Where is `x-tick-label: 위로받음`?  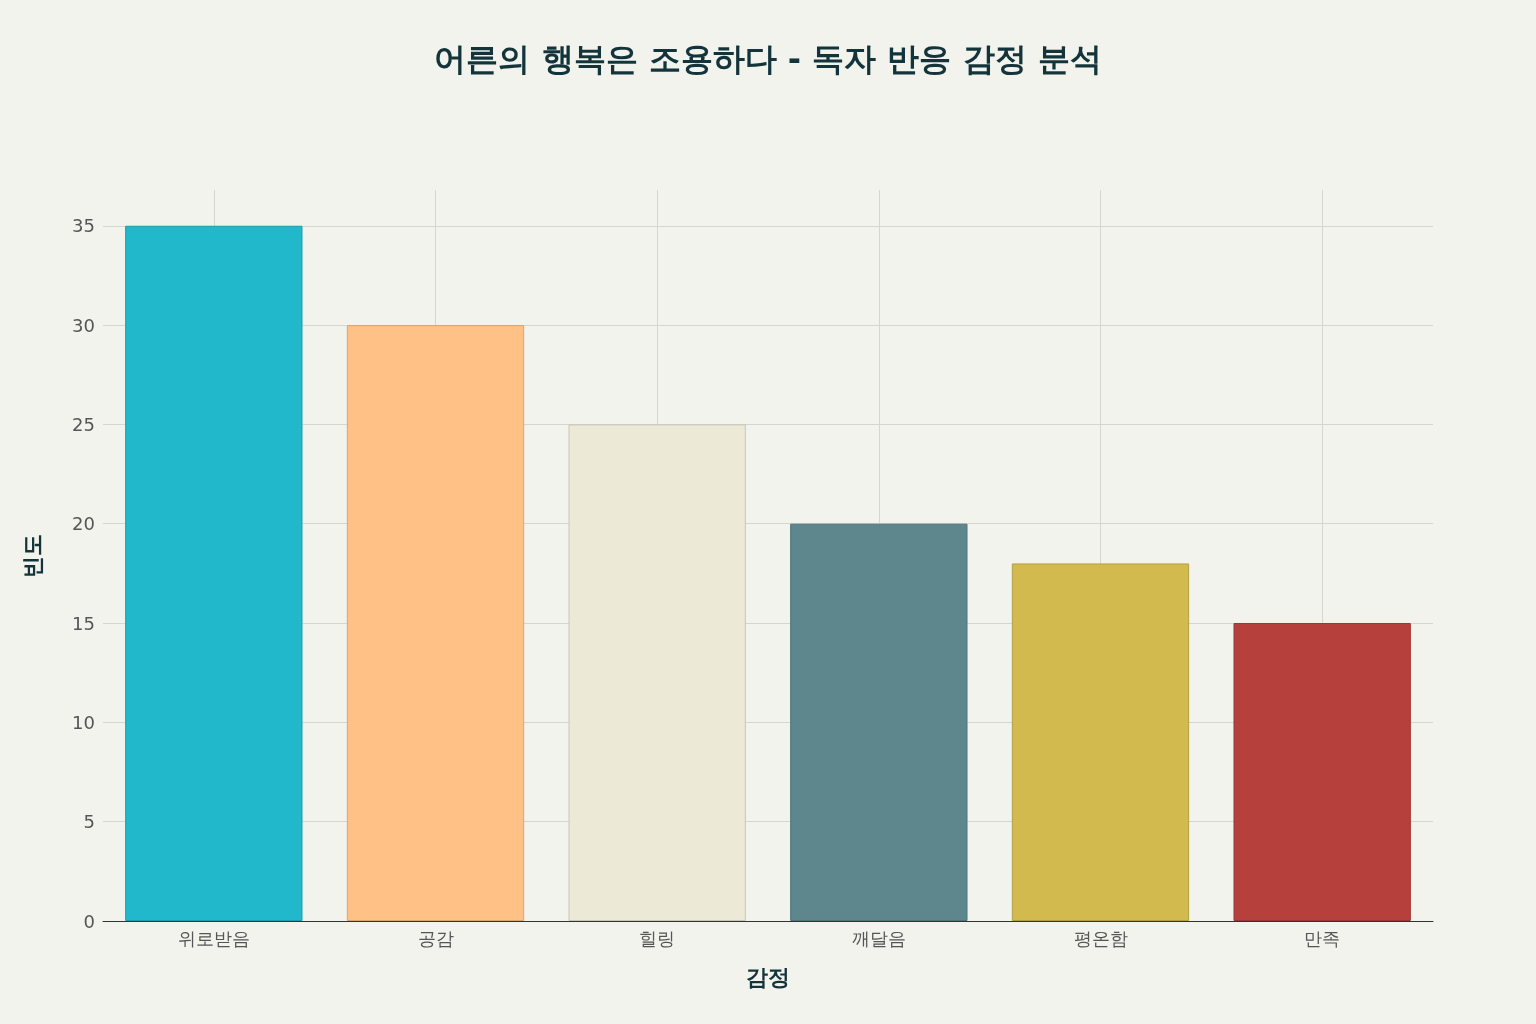 x-tick-label: 위로받음 is located at coordinates (213, 938).